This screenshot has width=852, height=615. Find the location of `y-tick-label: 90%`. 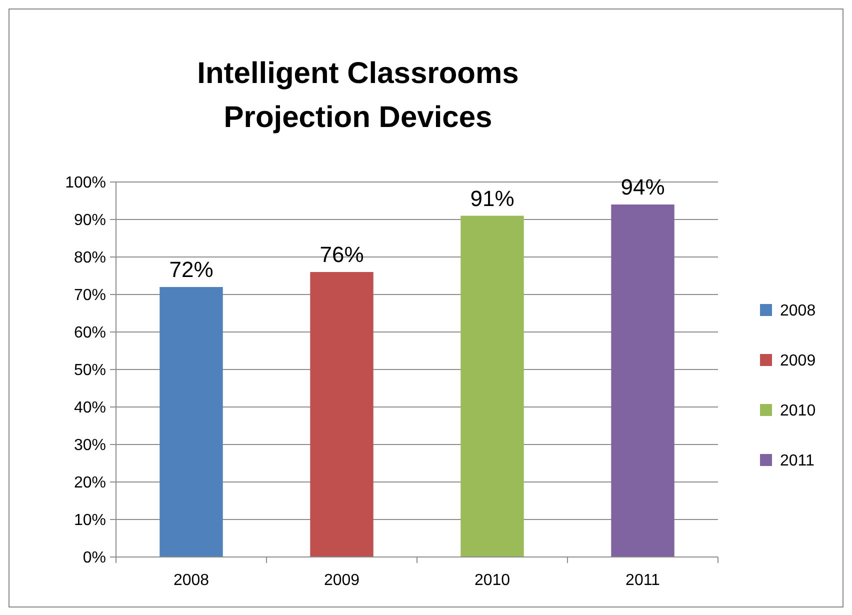

y-tick-label: 90% is located at coordinates (90, 221).